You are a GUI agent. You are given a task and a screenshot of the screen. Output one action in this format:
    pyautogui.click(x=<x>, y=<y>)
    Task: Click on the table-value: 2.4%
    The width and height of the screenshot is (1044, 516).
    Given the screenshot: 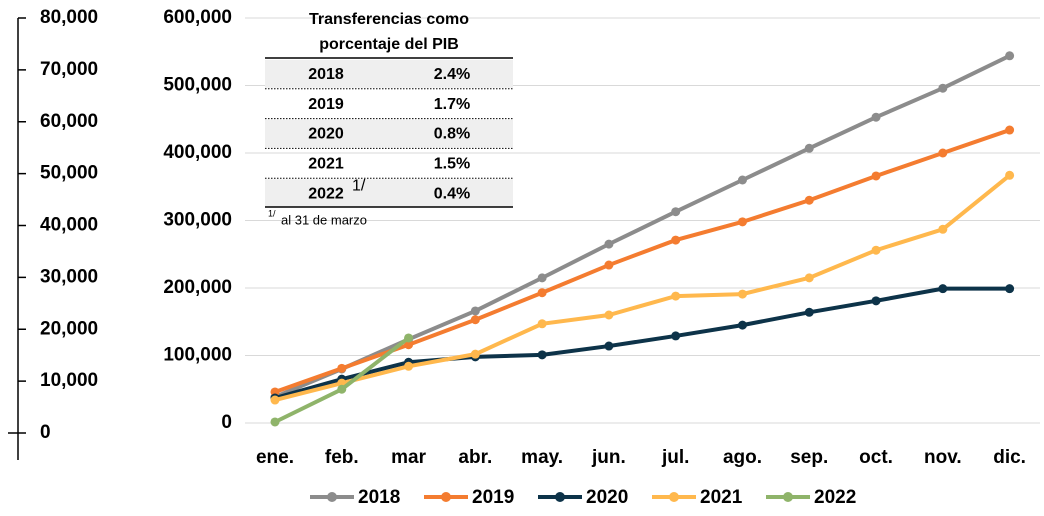 What is the action you would take?
    pyautogui.click(x=452, y=74)
    